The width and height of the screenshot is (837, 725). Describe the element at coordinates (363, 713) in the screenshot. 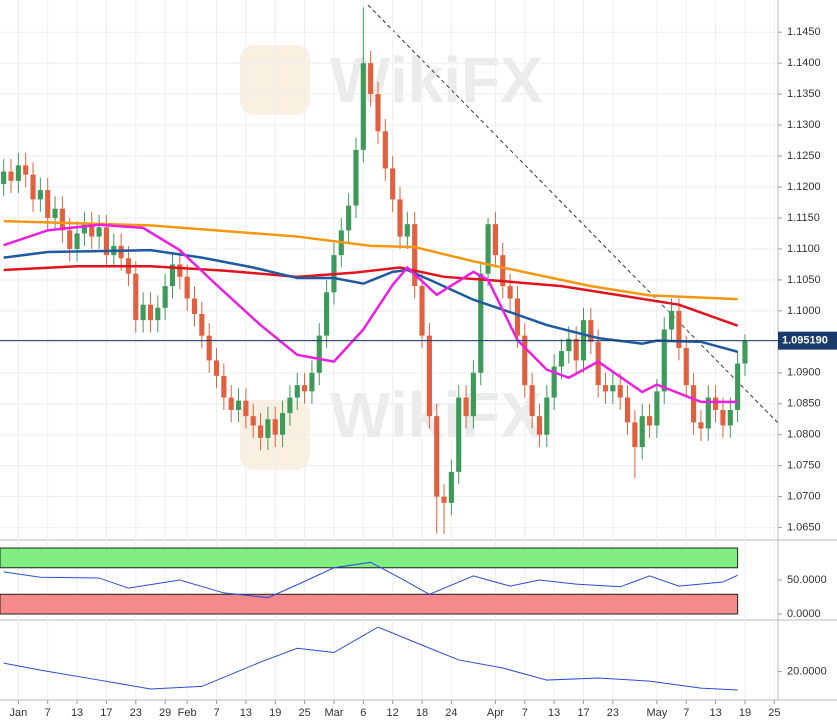

I see `x-tick-label: 6` at that location.